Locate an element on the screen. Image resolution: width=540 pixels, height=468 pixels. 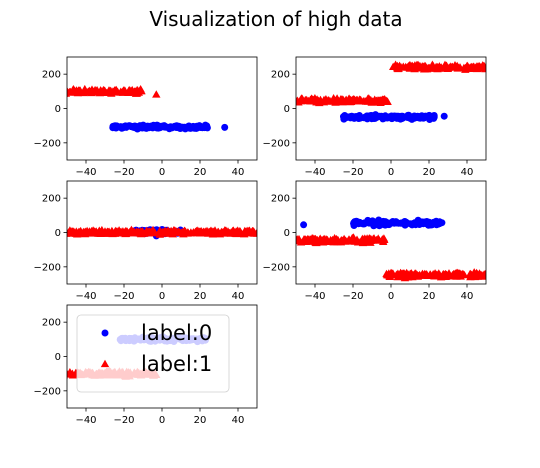
legend-label-label-0: label:0 is located at coordinates (176, 333).